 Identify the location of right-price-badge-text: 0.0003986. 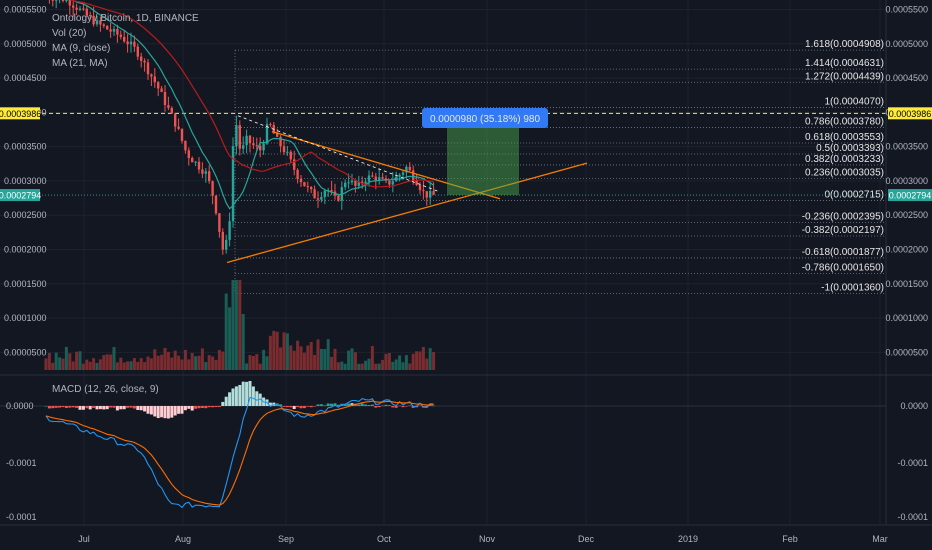
(910, 114).